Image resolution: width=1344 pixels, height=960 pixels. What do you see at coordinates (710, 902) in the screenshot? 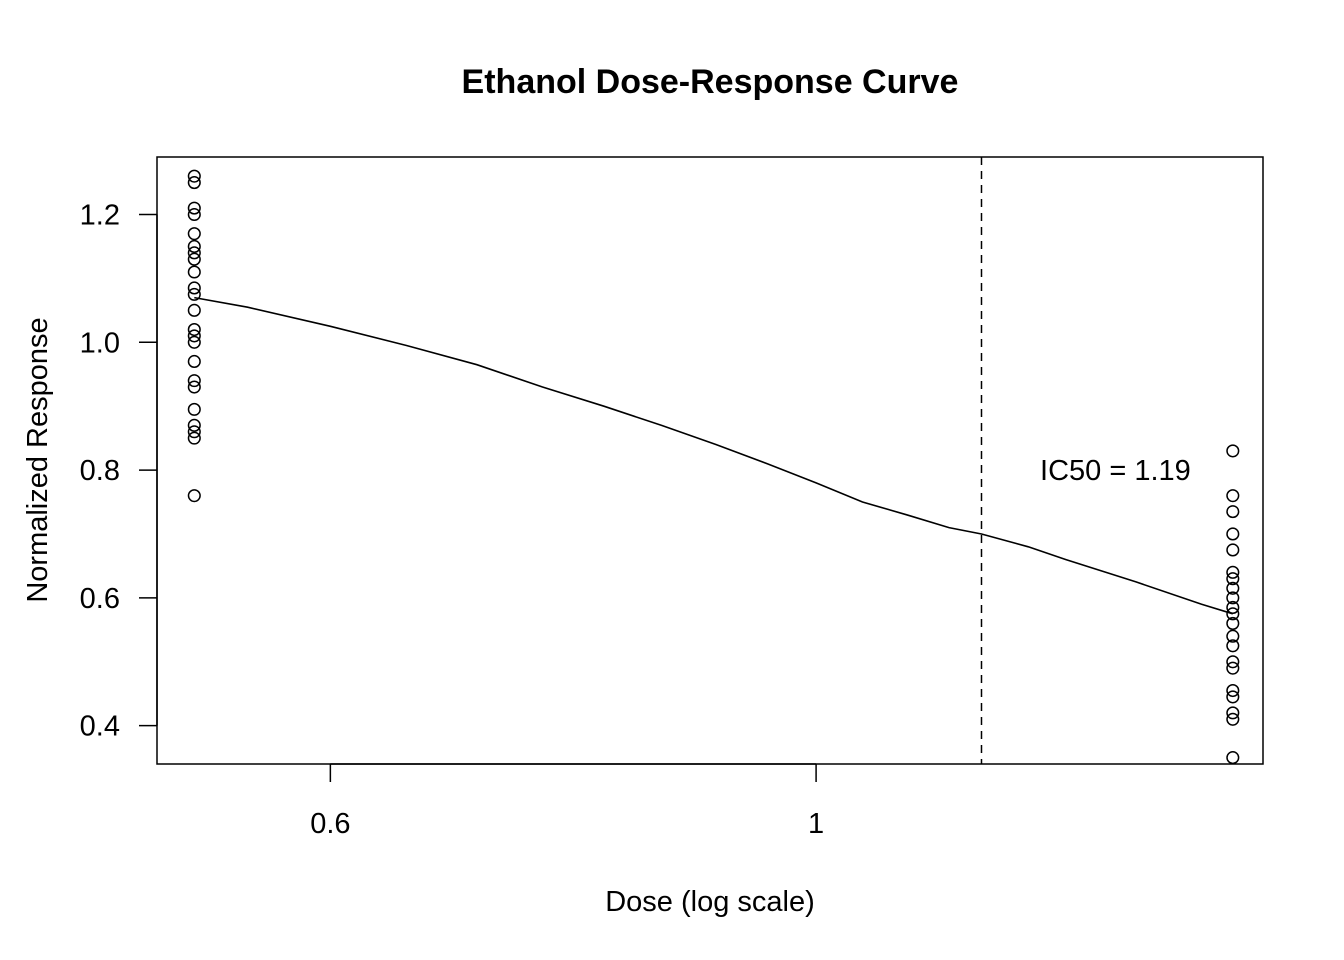
I see `x-axis-title: Dose (log scale)` at bounding box center [710, 902].